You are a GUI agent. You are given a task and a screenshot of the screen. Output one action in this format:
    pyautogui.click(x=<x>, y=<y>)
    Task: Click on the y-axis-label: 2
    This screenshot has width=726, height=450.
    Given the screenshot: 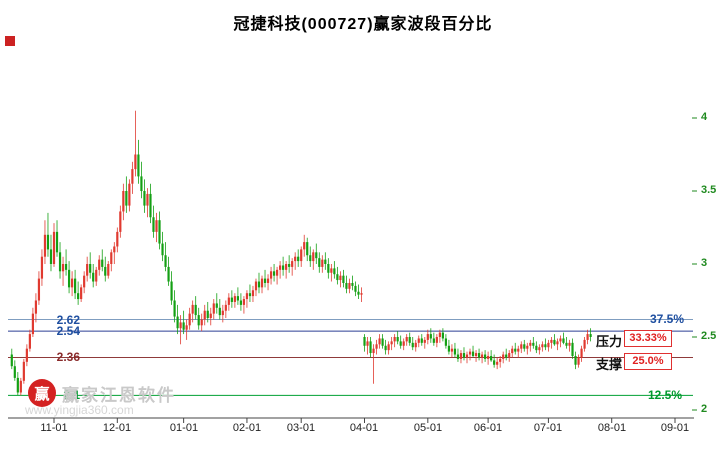 What is the action you would take?
    pyautogui.click(x=704, y=409)
    